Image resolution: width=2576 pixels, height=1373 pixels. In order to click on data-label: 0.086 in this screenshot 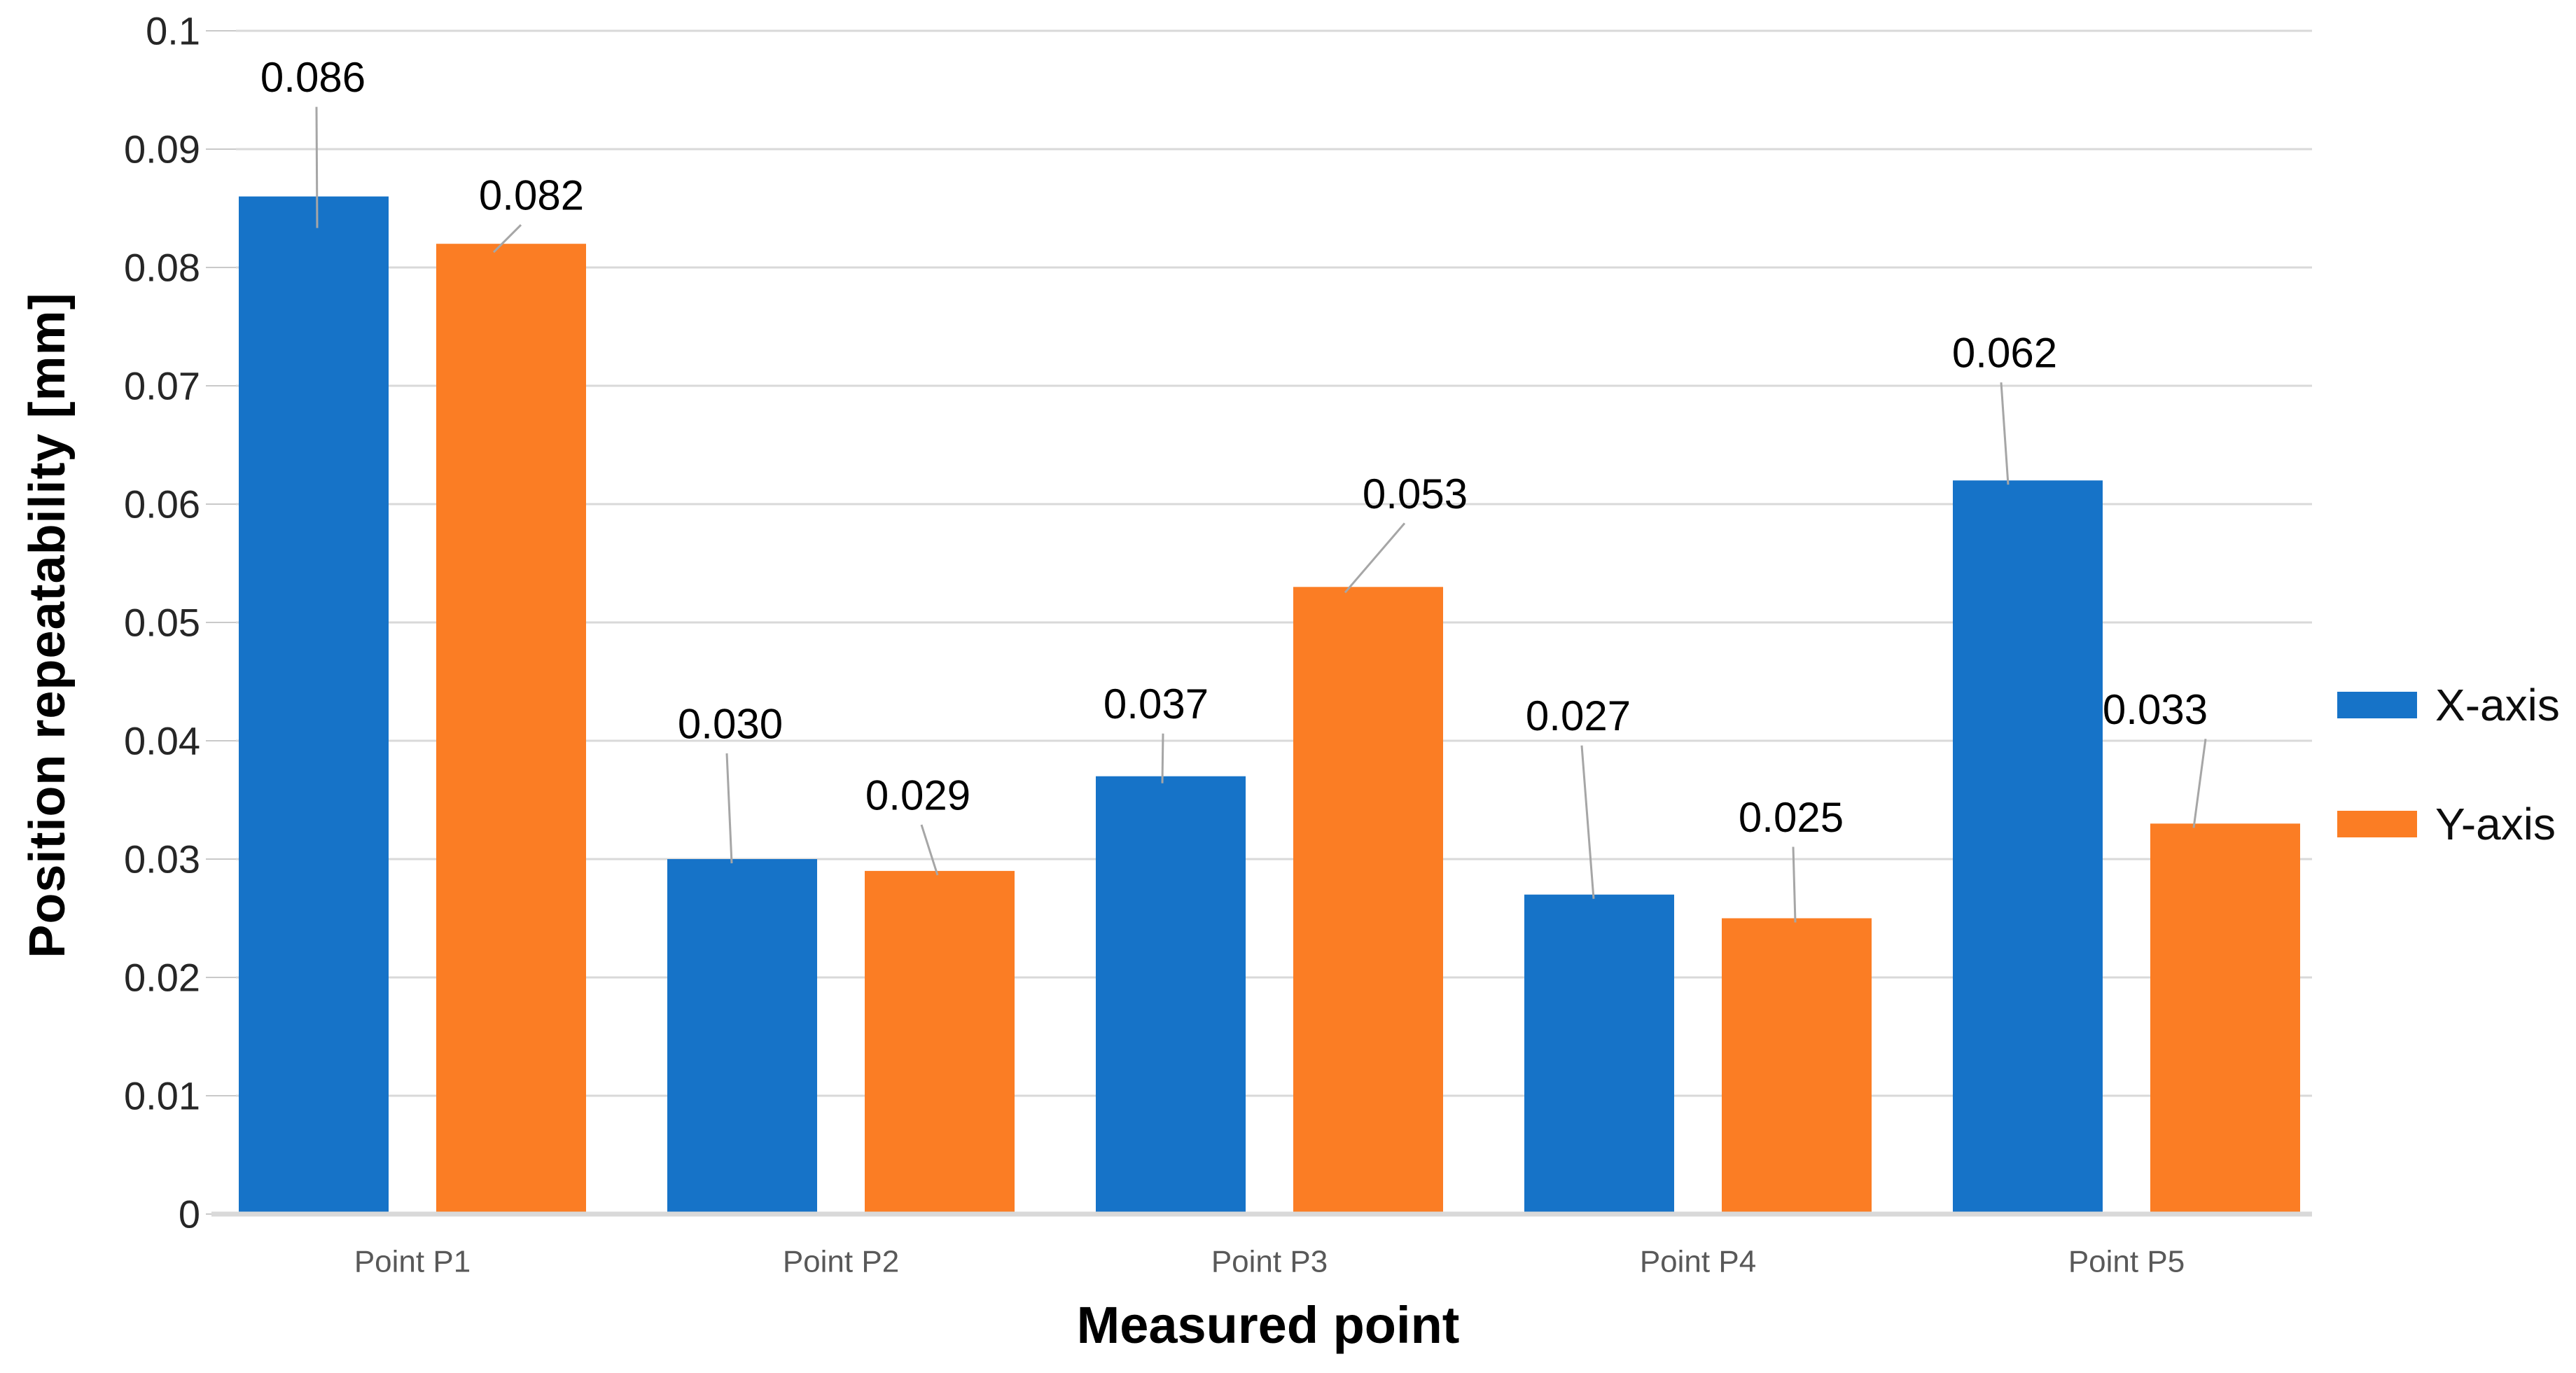, I will do `click(312, 78)`.